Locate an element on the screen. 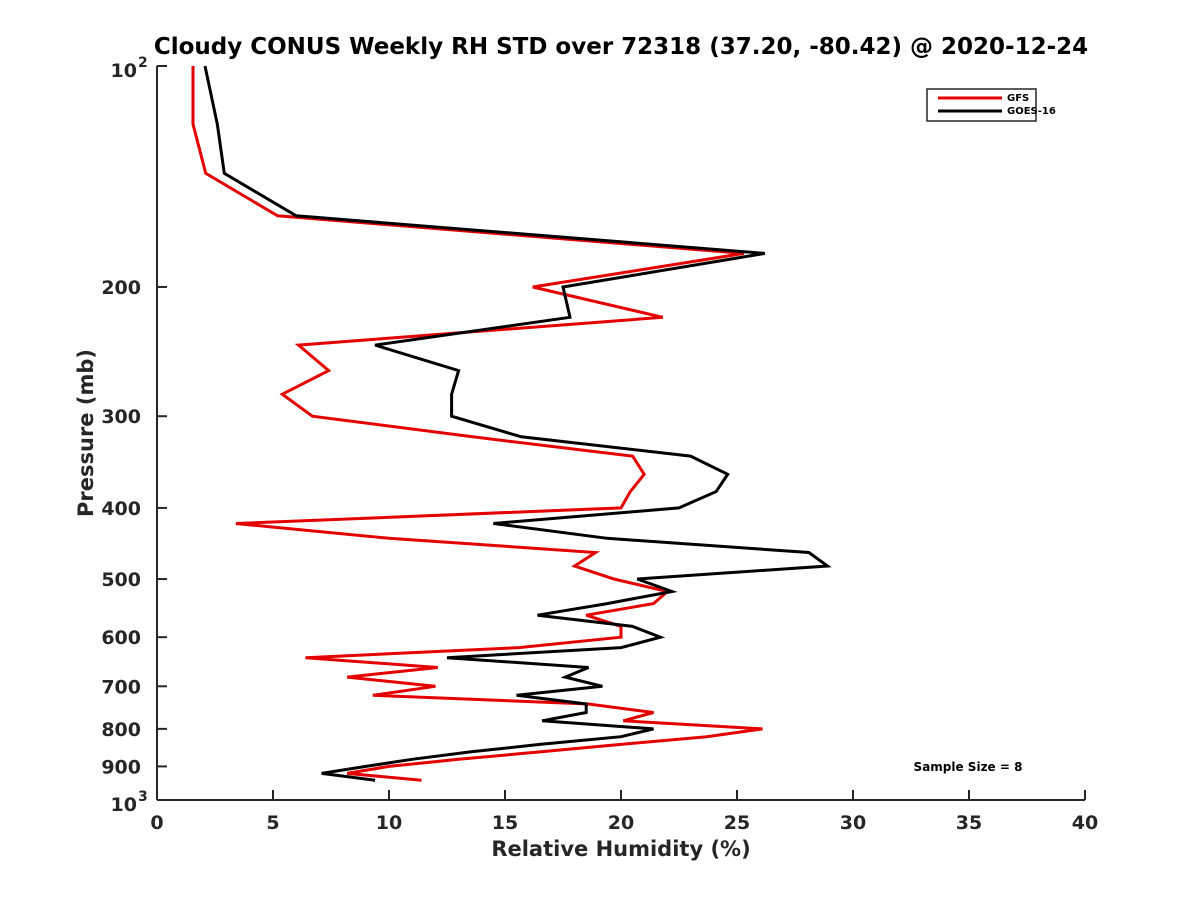 This screenshot has width=1200, height=904. x-tick-label: 10 is located at coordinates (389, 823).